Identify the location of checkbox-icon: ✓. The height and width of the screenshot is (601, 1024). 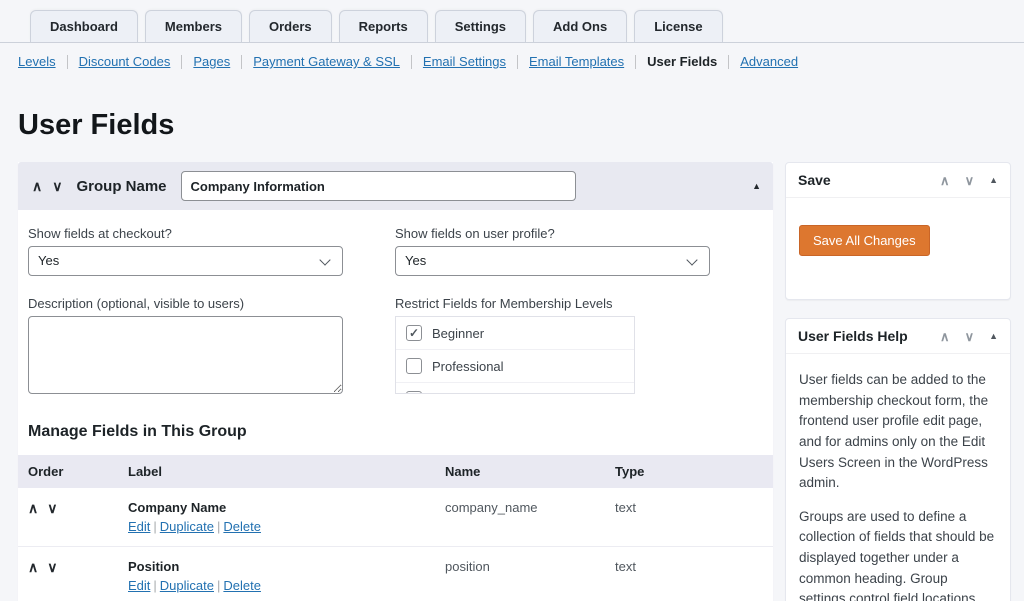
(414, 333).